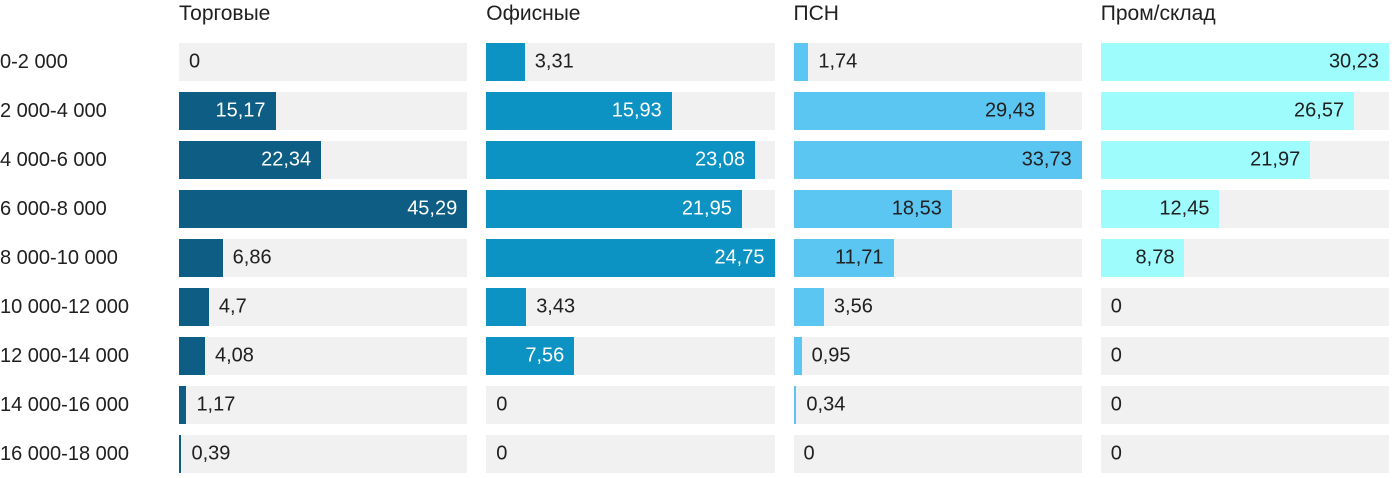 The image size is (1400, 478). I want to click on value-label: 21,95, so click(706, 208).